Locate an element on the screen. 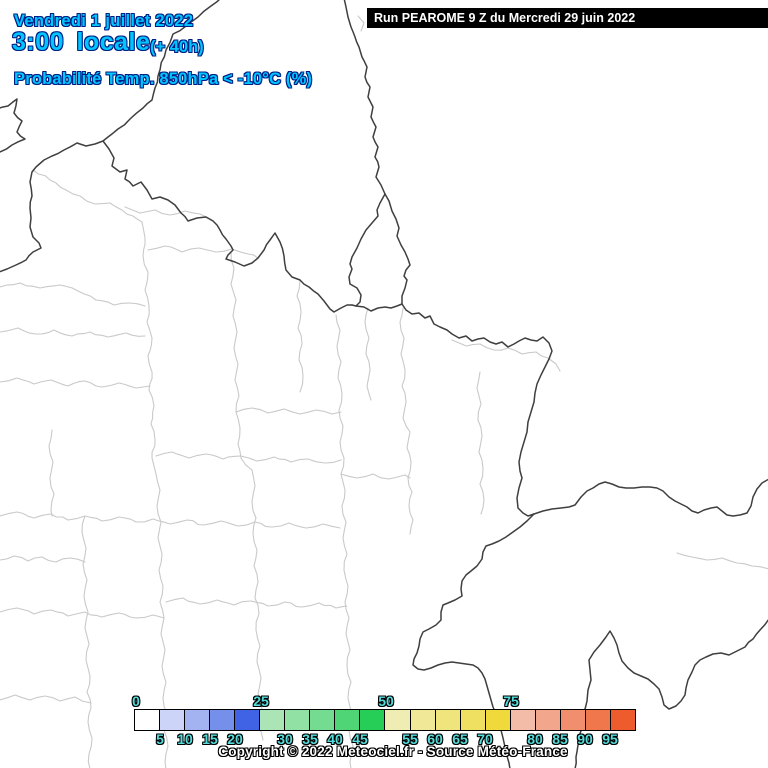  variable-label: Probabilité Temp. 850hPa < -10°C (%) is located at coordinates (163, 79).